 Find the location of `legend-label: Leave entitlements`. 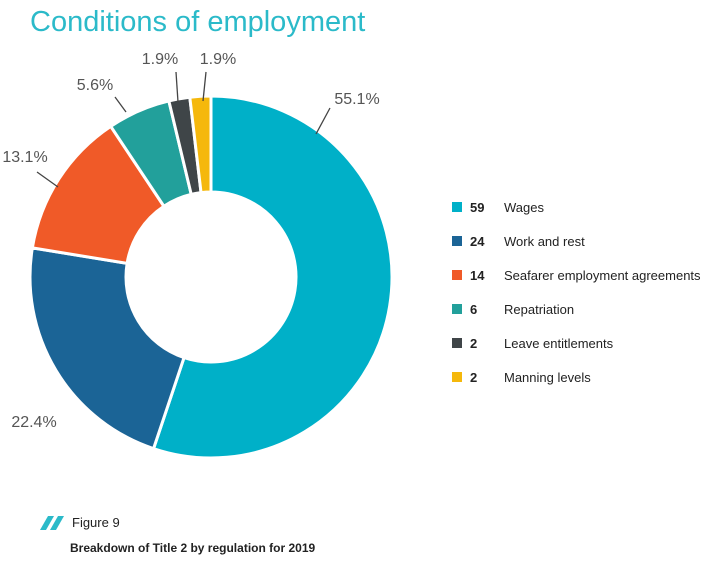

legend-label: Leave entitlements is located at coordinates (559, 343).